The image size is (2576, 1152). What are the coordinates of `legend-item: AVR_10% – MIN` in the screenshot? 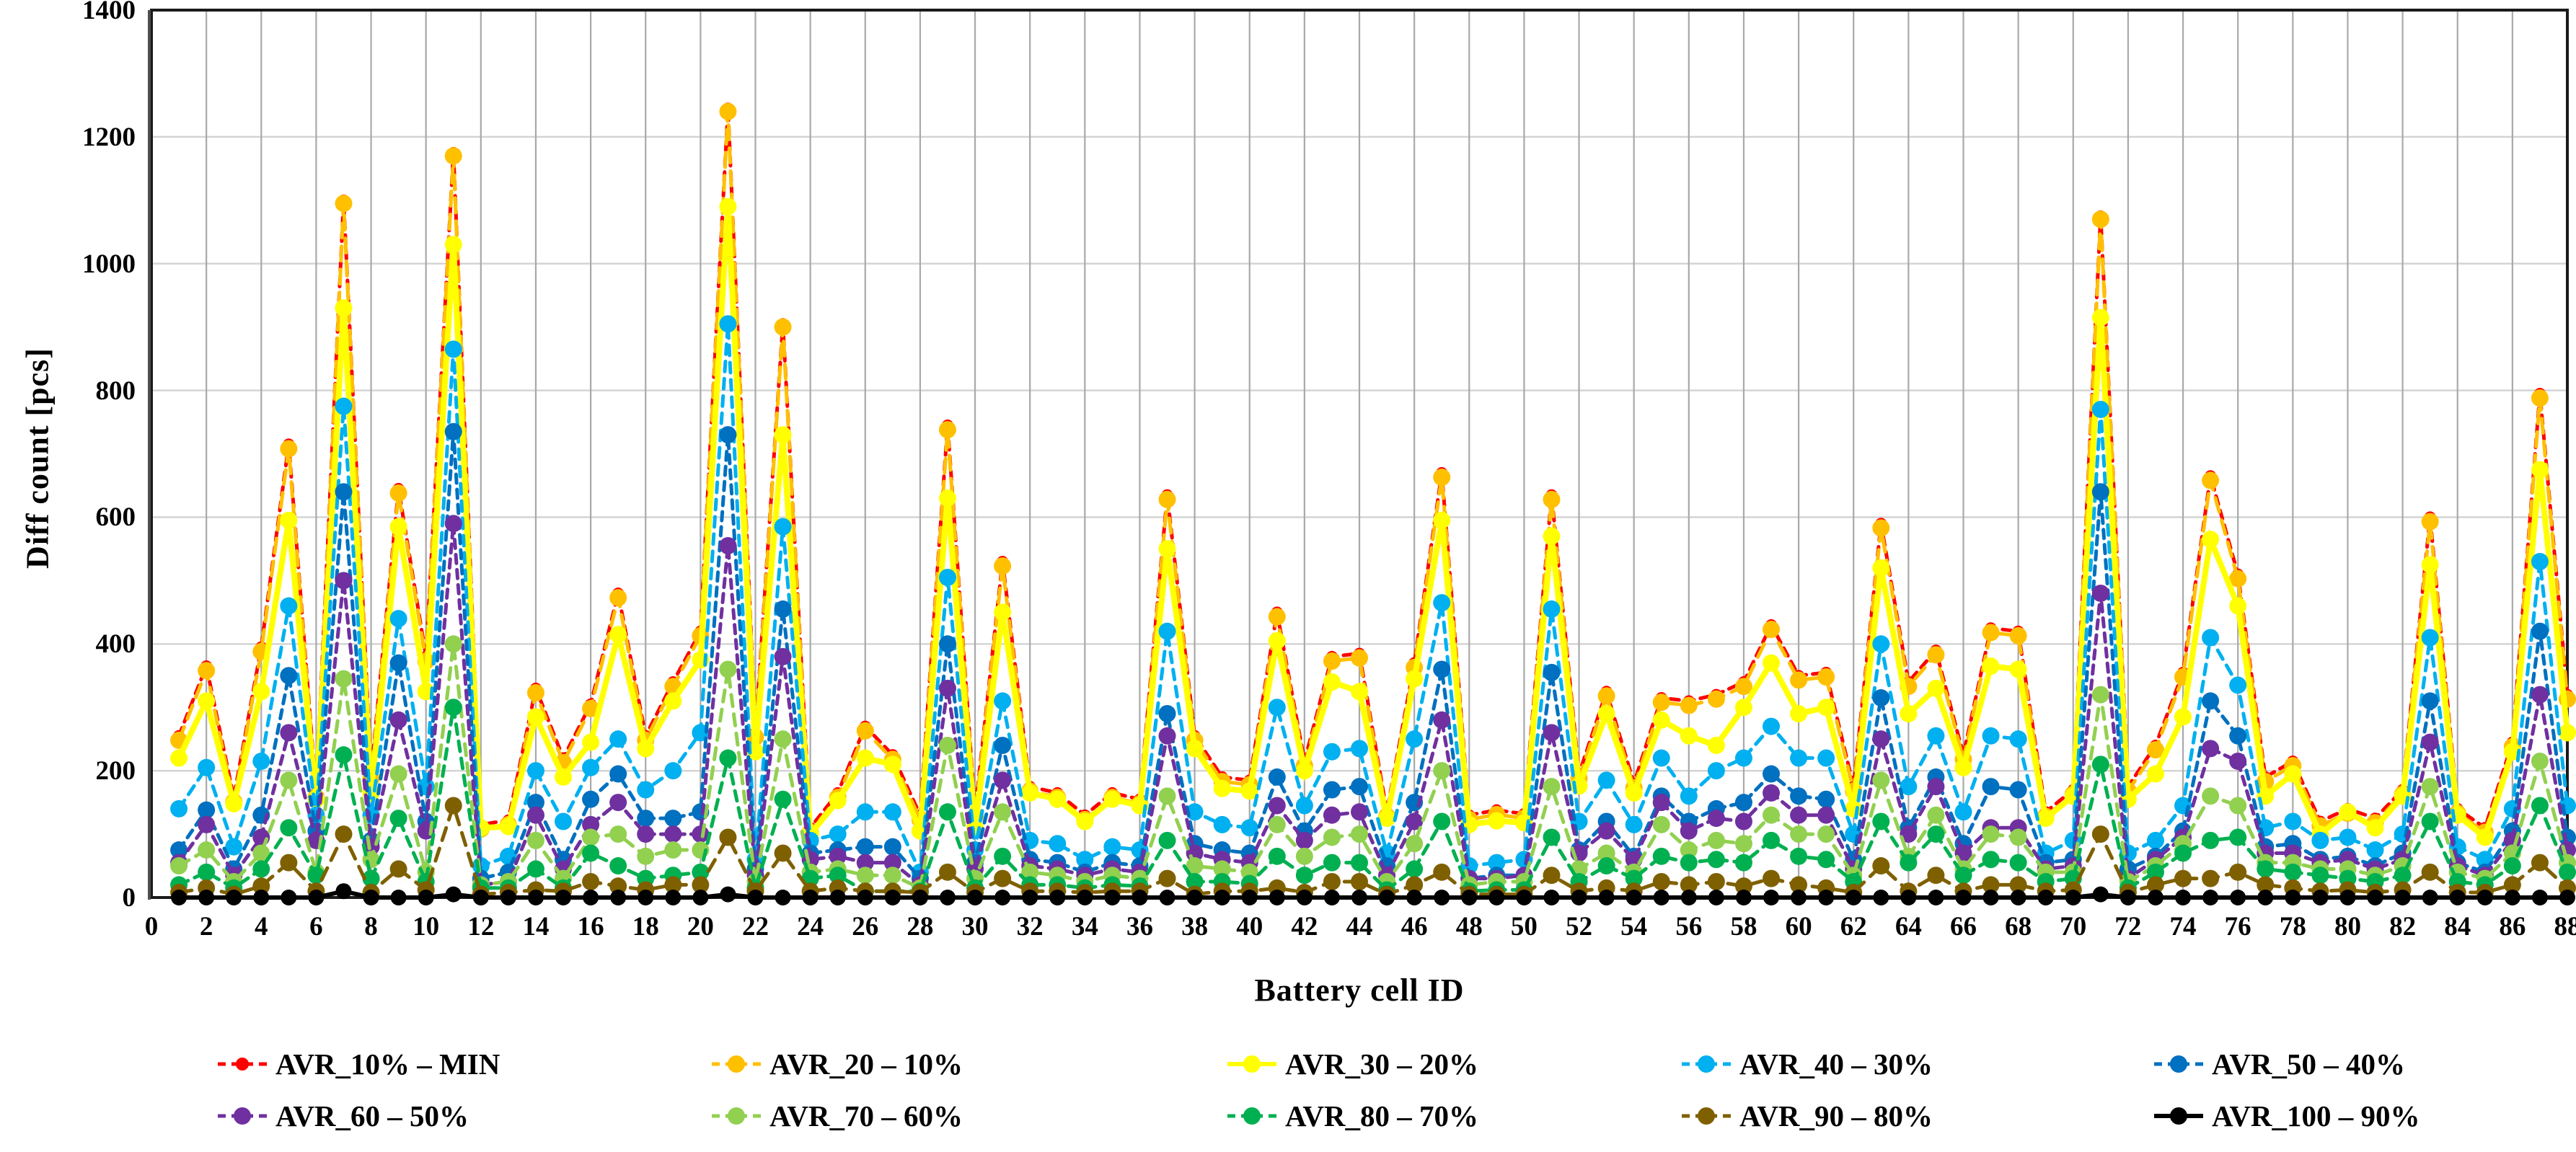 It's located at (358, 1064).